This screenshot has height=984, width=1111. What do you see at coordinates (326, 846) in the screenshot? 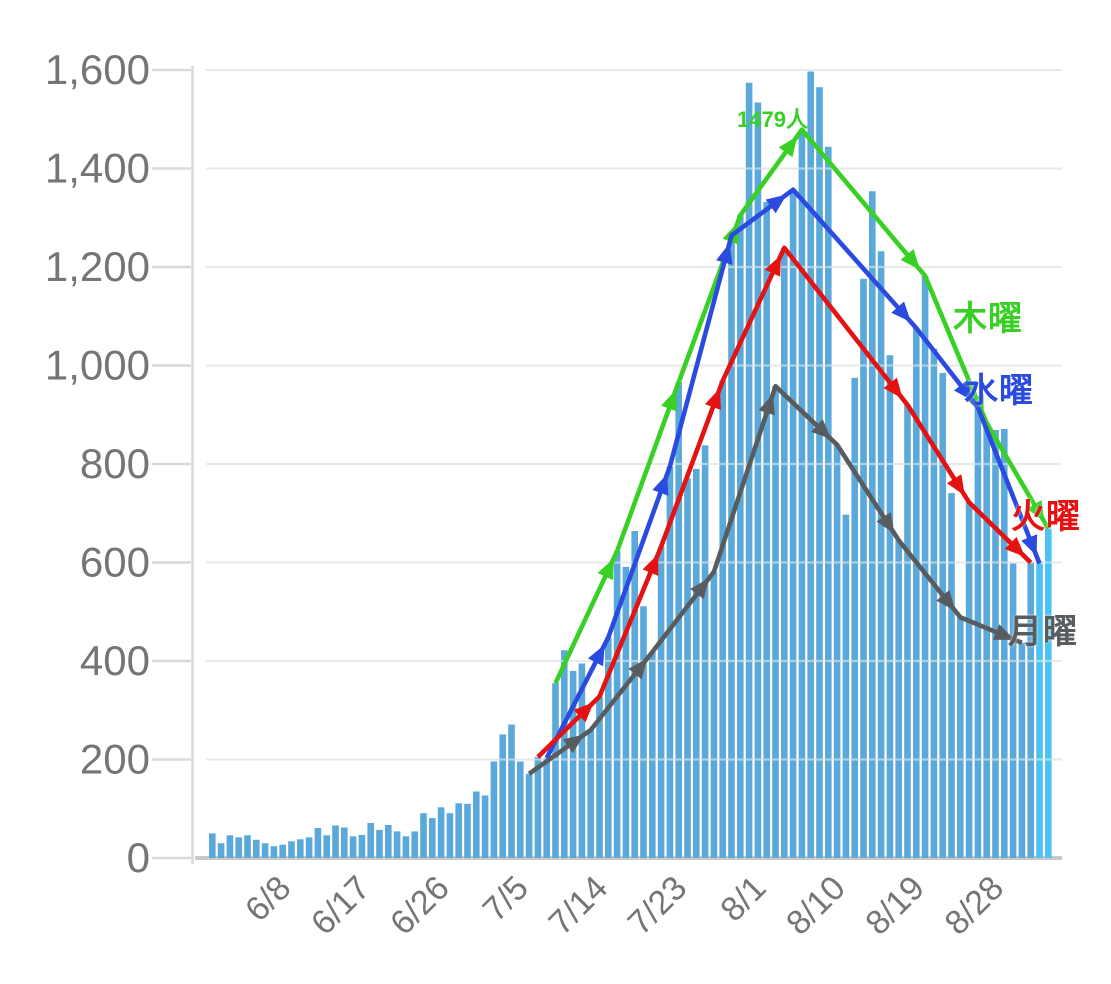
I see `bar-6/13` at bounding box center [326, 846].